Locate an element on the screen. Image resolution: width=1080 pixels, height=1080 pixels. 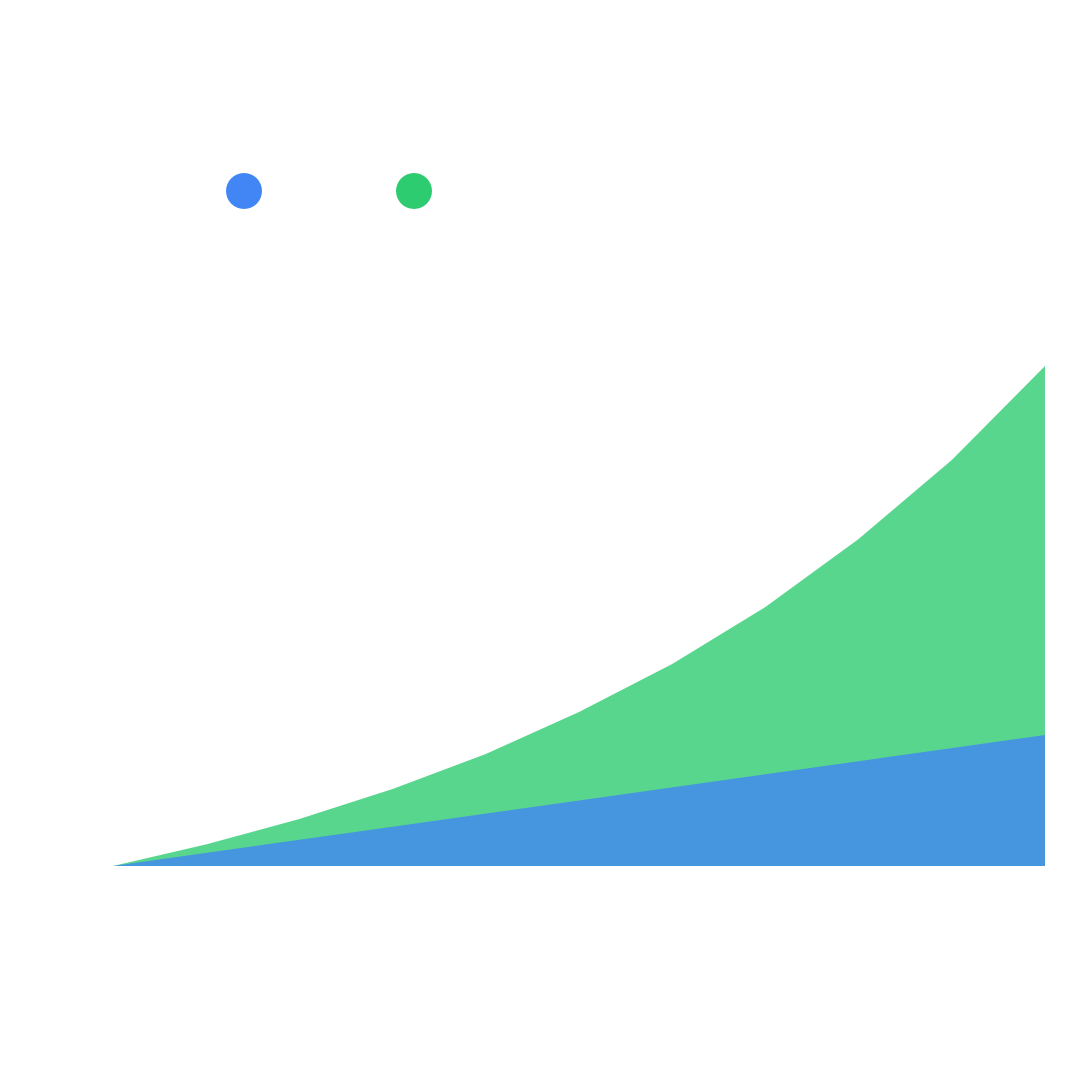
area is located at coordinates (579, 800).